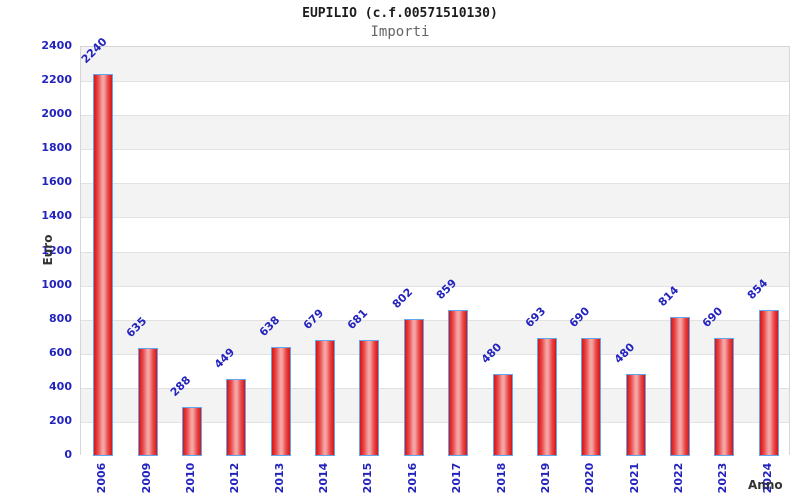 The width and height of the screenshot is (800, 500). What do you see at coordinates (56, 148) in the screenshot?
I see `y-tick-label: 1800` at bounding box center [56, 148].